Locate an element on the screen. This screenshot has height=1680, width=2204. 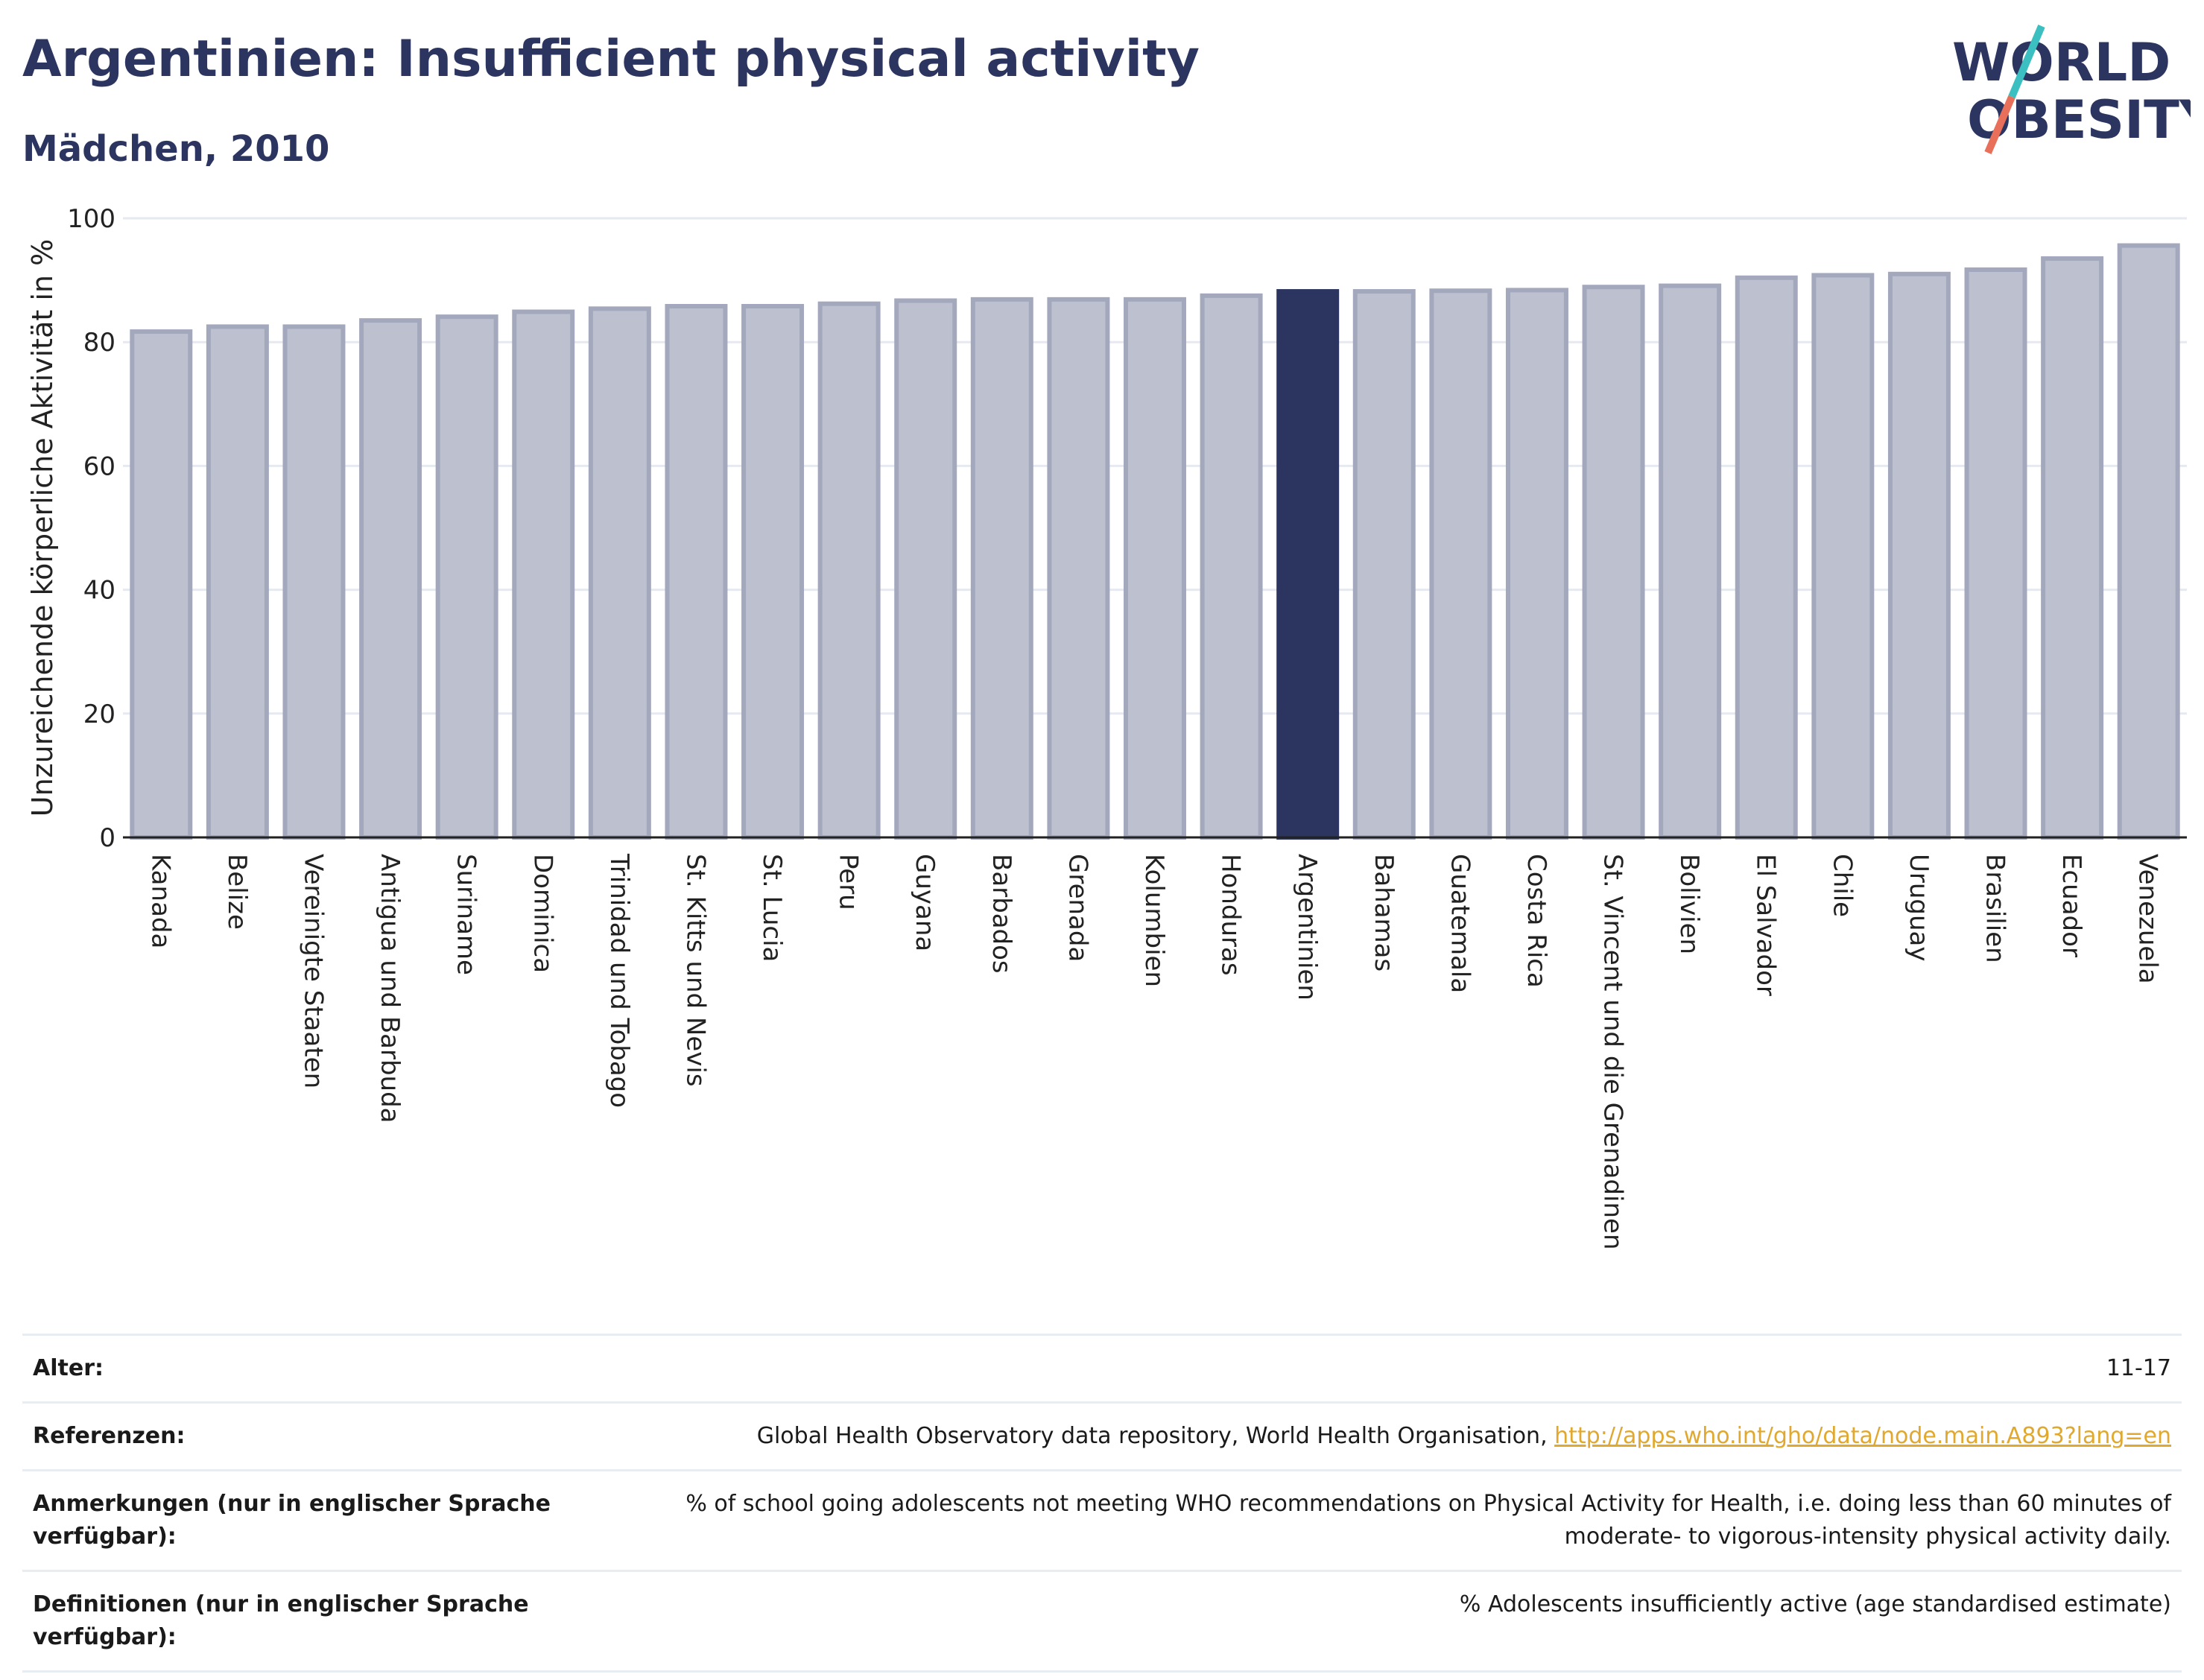
x-tick-label: Trinidad und Tobago is located at coordinates (619, 980).